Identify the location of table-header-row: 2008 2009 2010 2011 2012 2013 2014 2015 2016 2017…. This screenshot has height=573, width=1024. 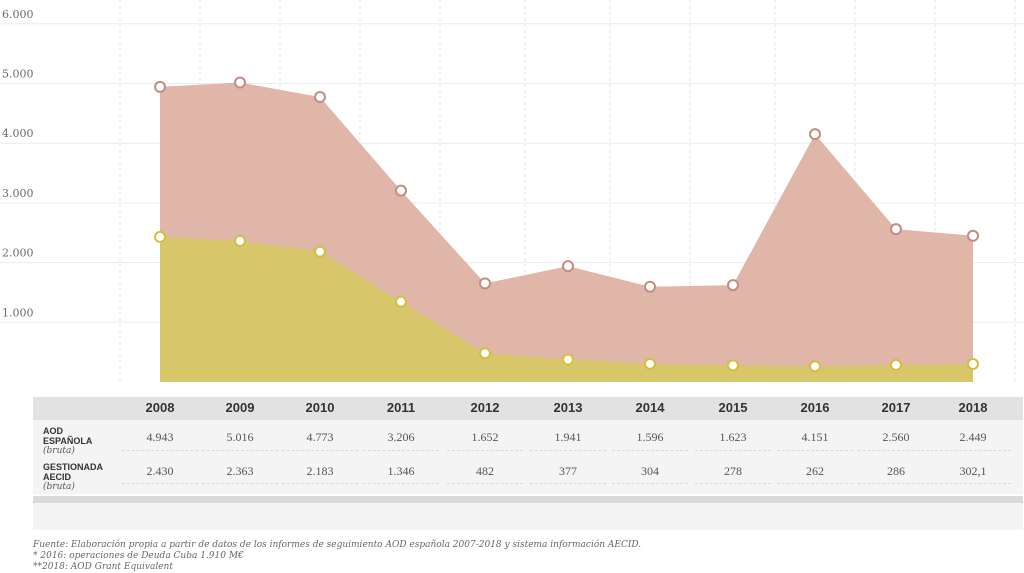
(528, 408).